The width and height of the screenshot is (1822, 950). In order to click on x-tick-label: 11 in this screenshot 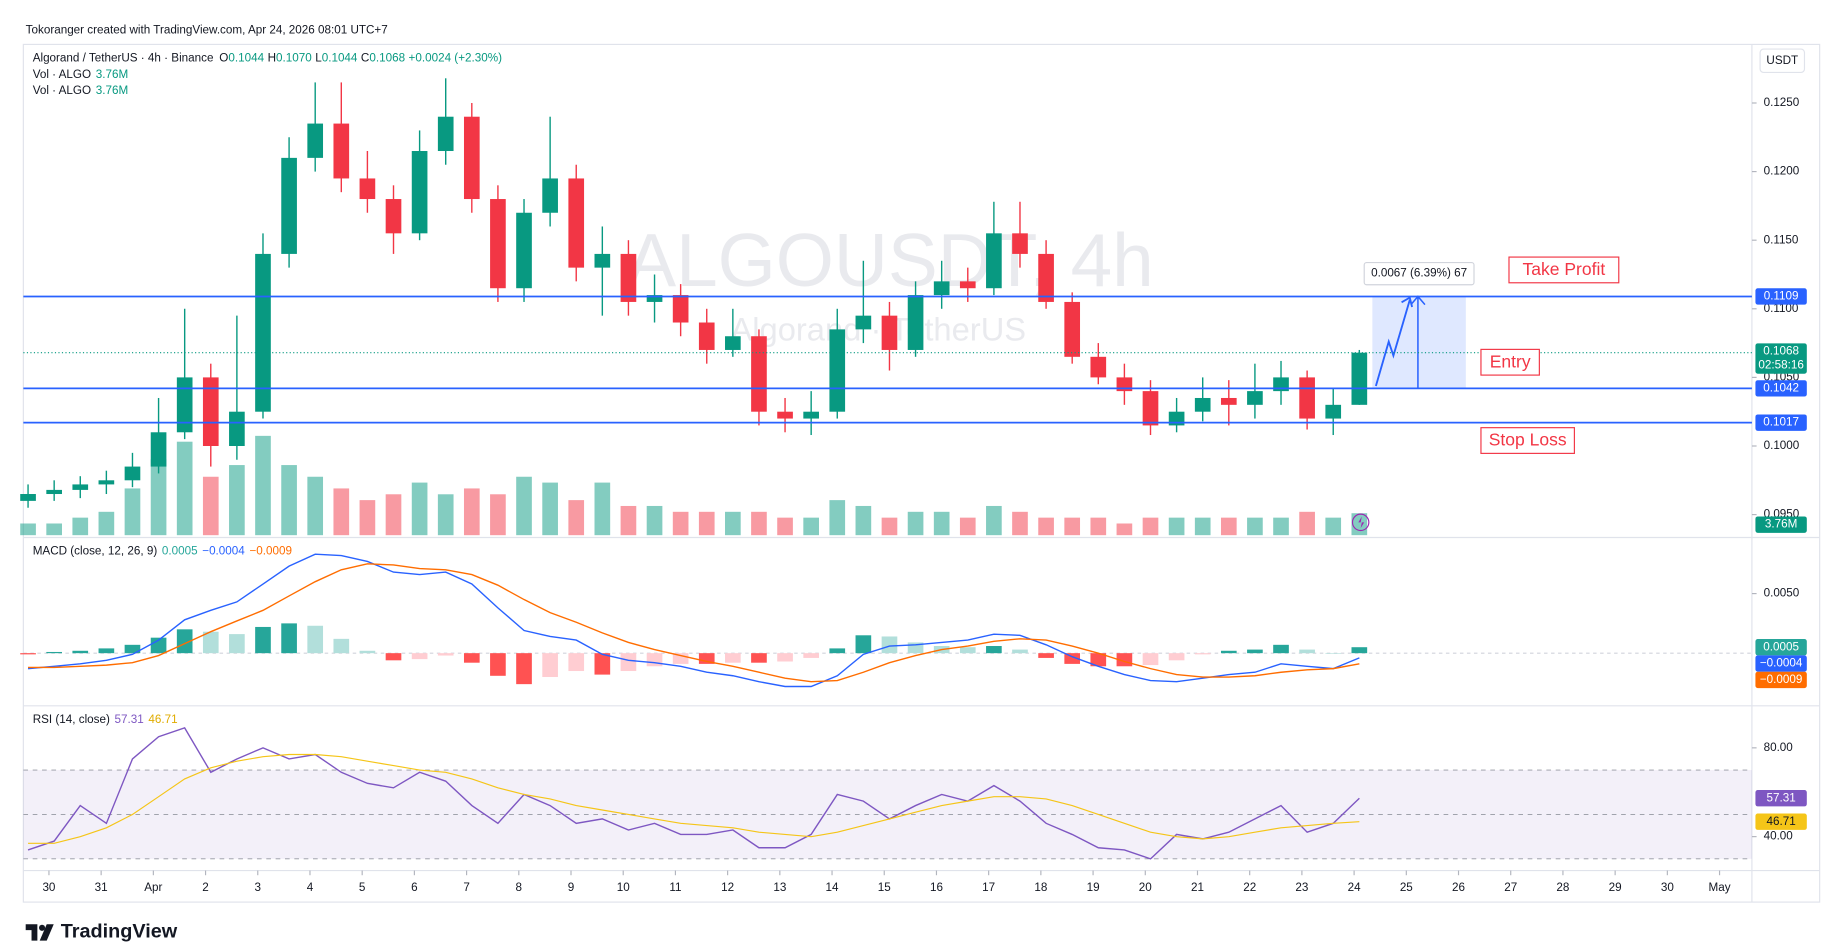, I will do `click(675, 887)`.